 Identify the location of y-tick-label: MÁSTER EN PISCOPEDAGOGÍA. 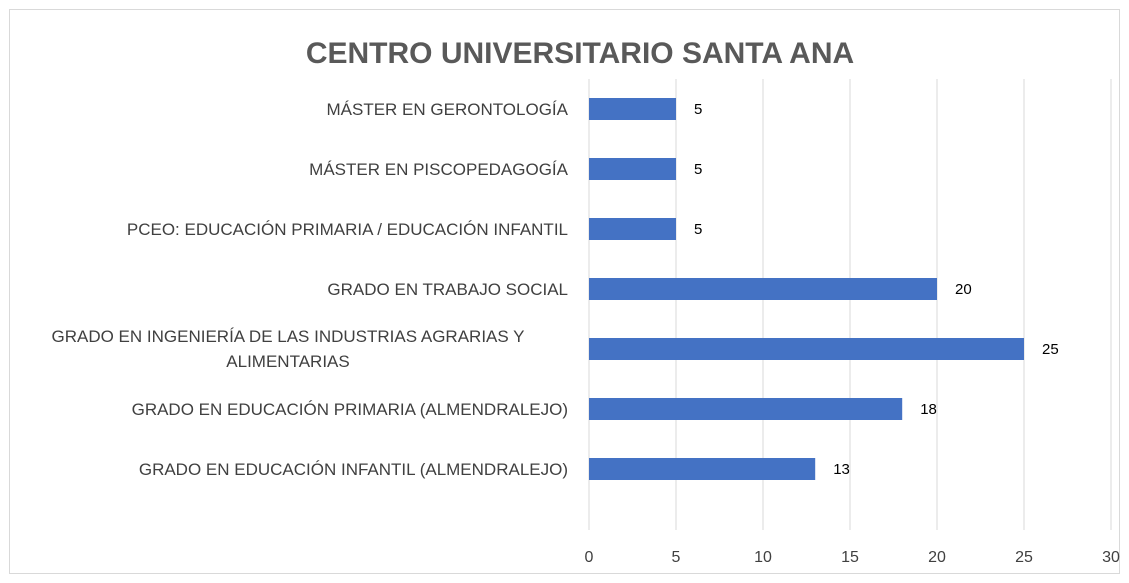
(438, 169).